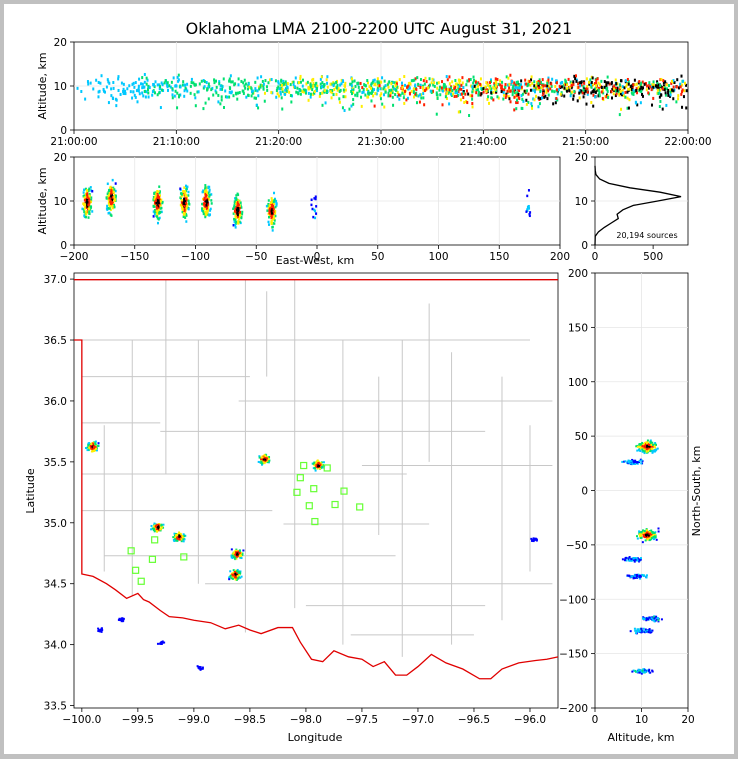  What do you see at coordinates (641, 720) in the screenshot?
I see `x-tick-label: 10` at bounding box center [641, 720].